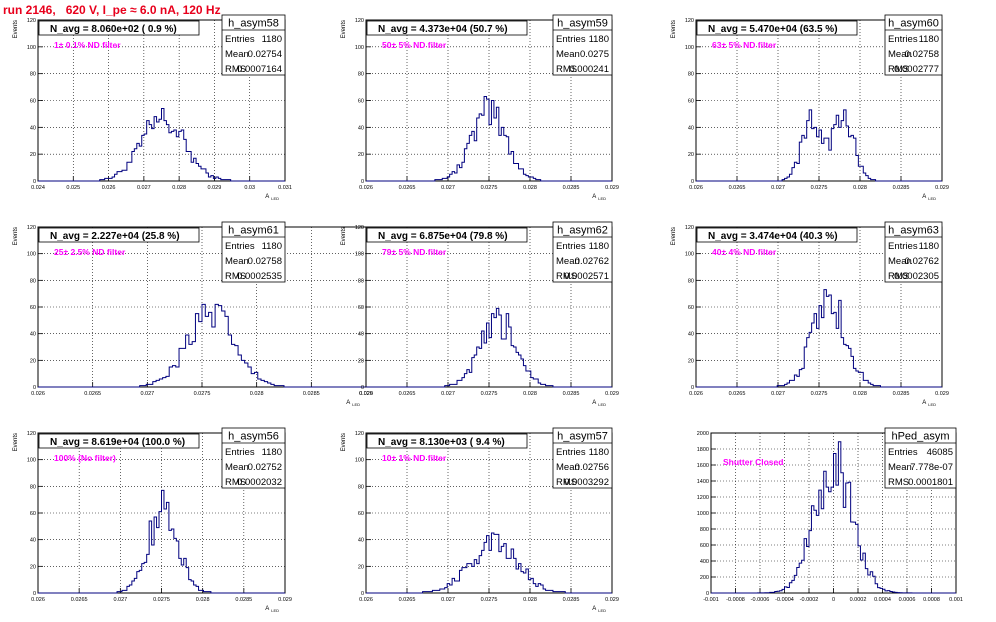  I want to click on y-tick-label: 800, so click(704, 530).